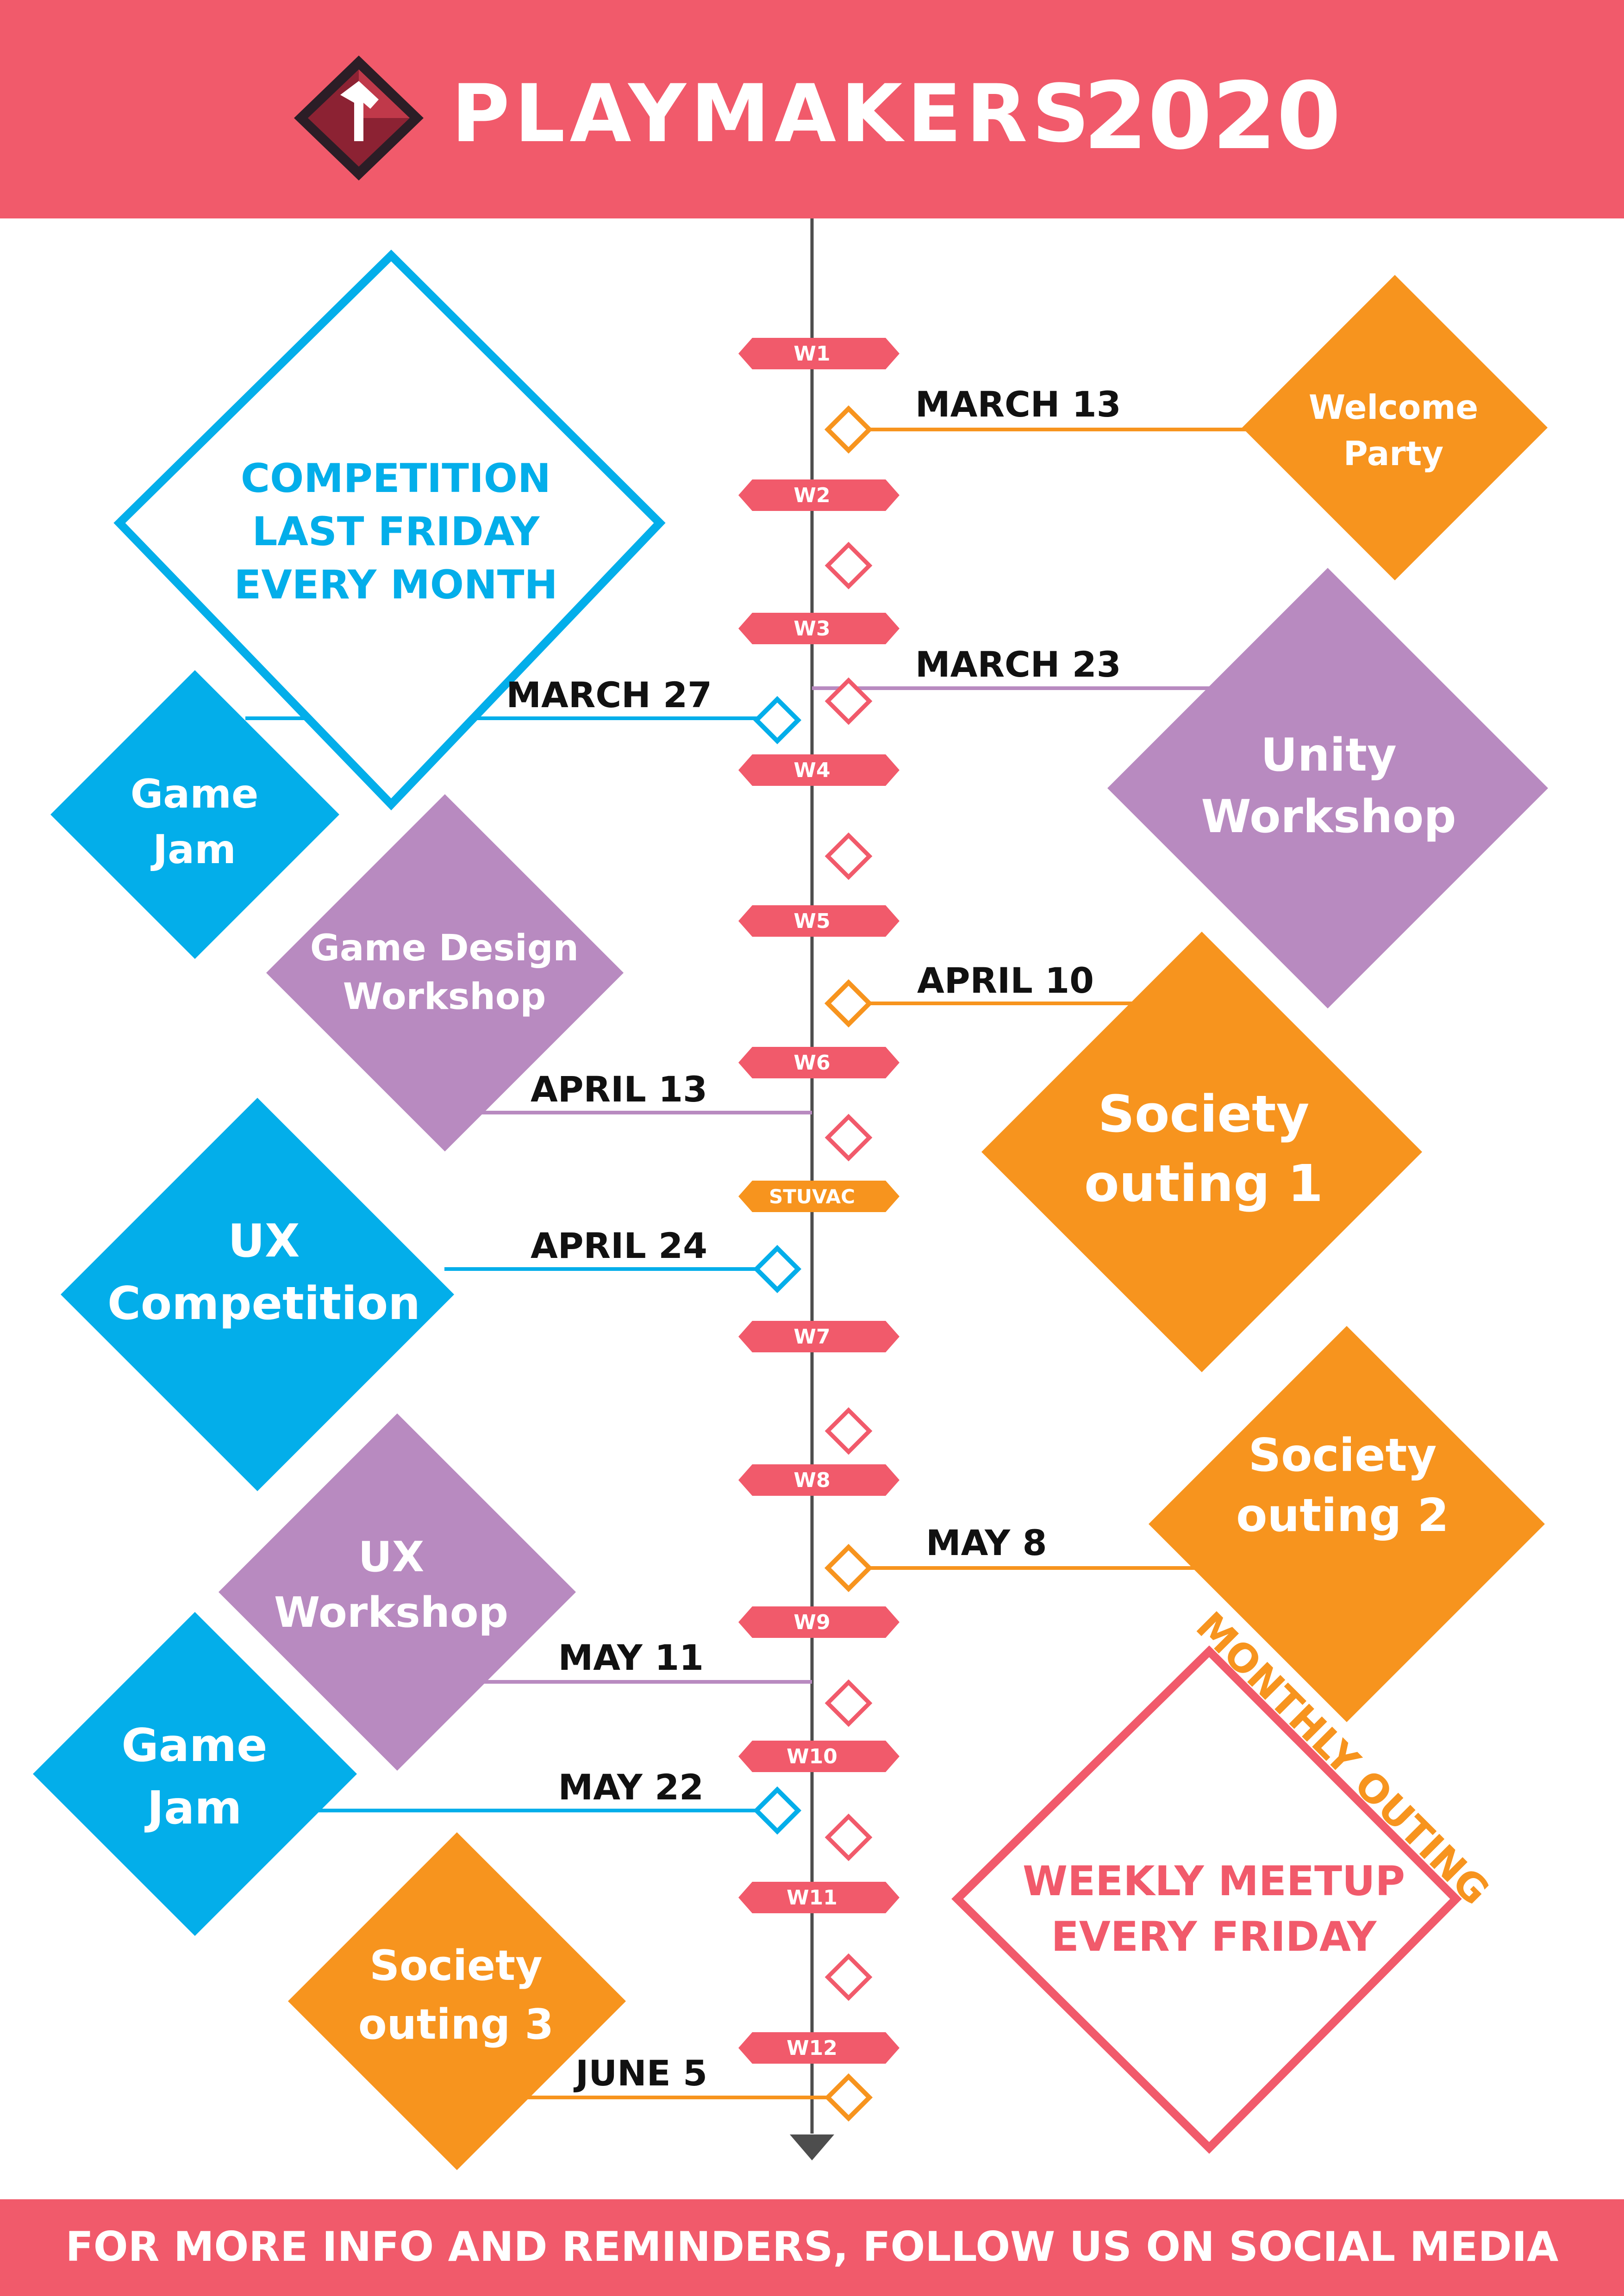 The width and height of the screenshot is (1624, 2296). Describe the element at coordinates (1342, 1515) in the screenshot. I see `event-label: outing 2` at that location.